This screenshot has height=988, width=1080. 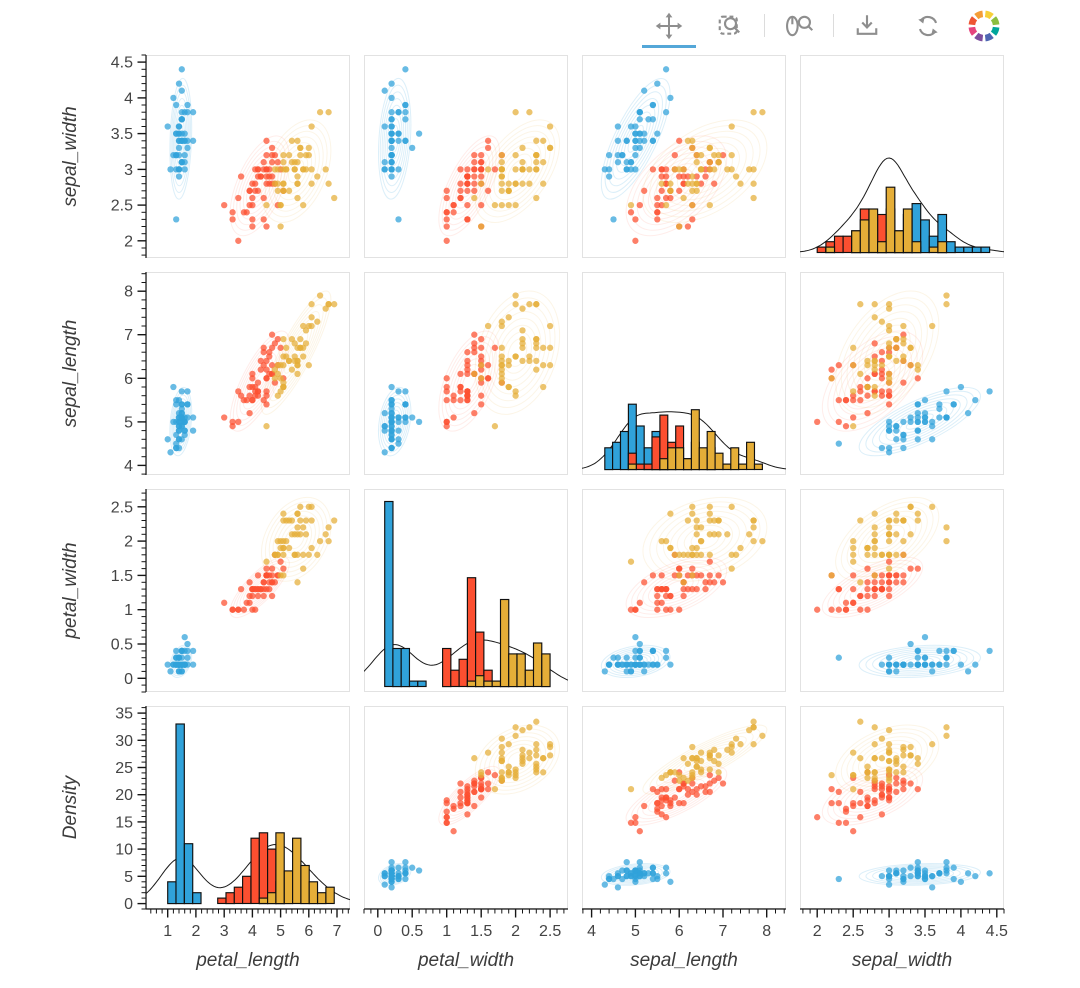 I want to click on y-tick-label: 3, so click(x=128, y=170).